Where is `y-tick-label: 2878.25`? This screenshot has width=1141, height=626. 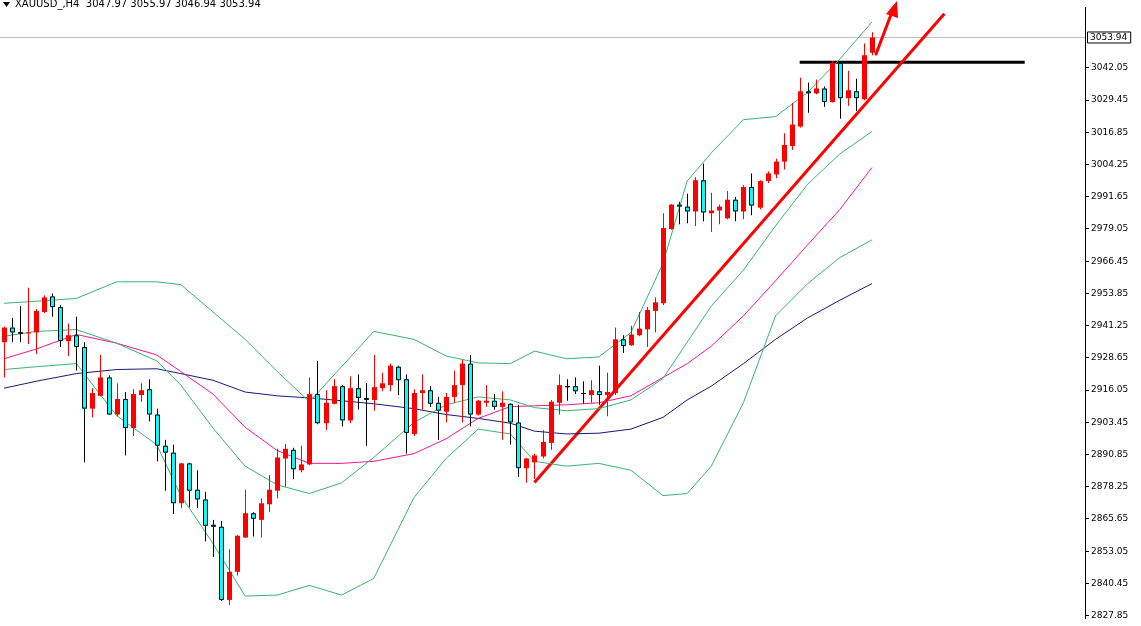 y-tick-label: 2878.25 is located at coordinates (1110, 486).